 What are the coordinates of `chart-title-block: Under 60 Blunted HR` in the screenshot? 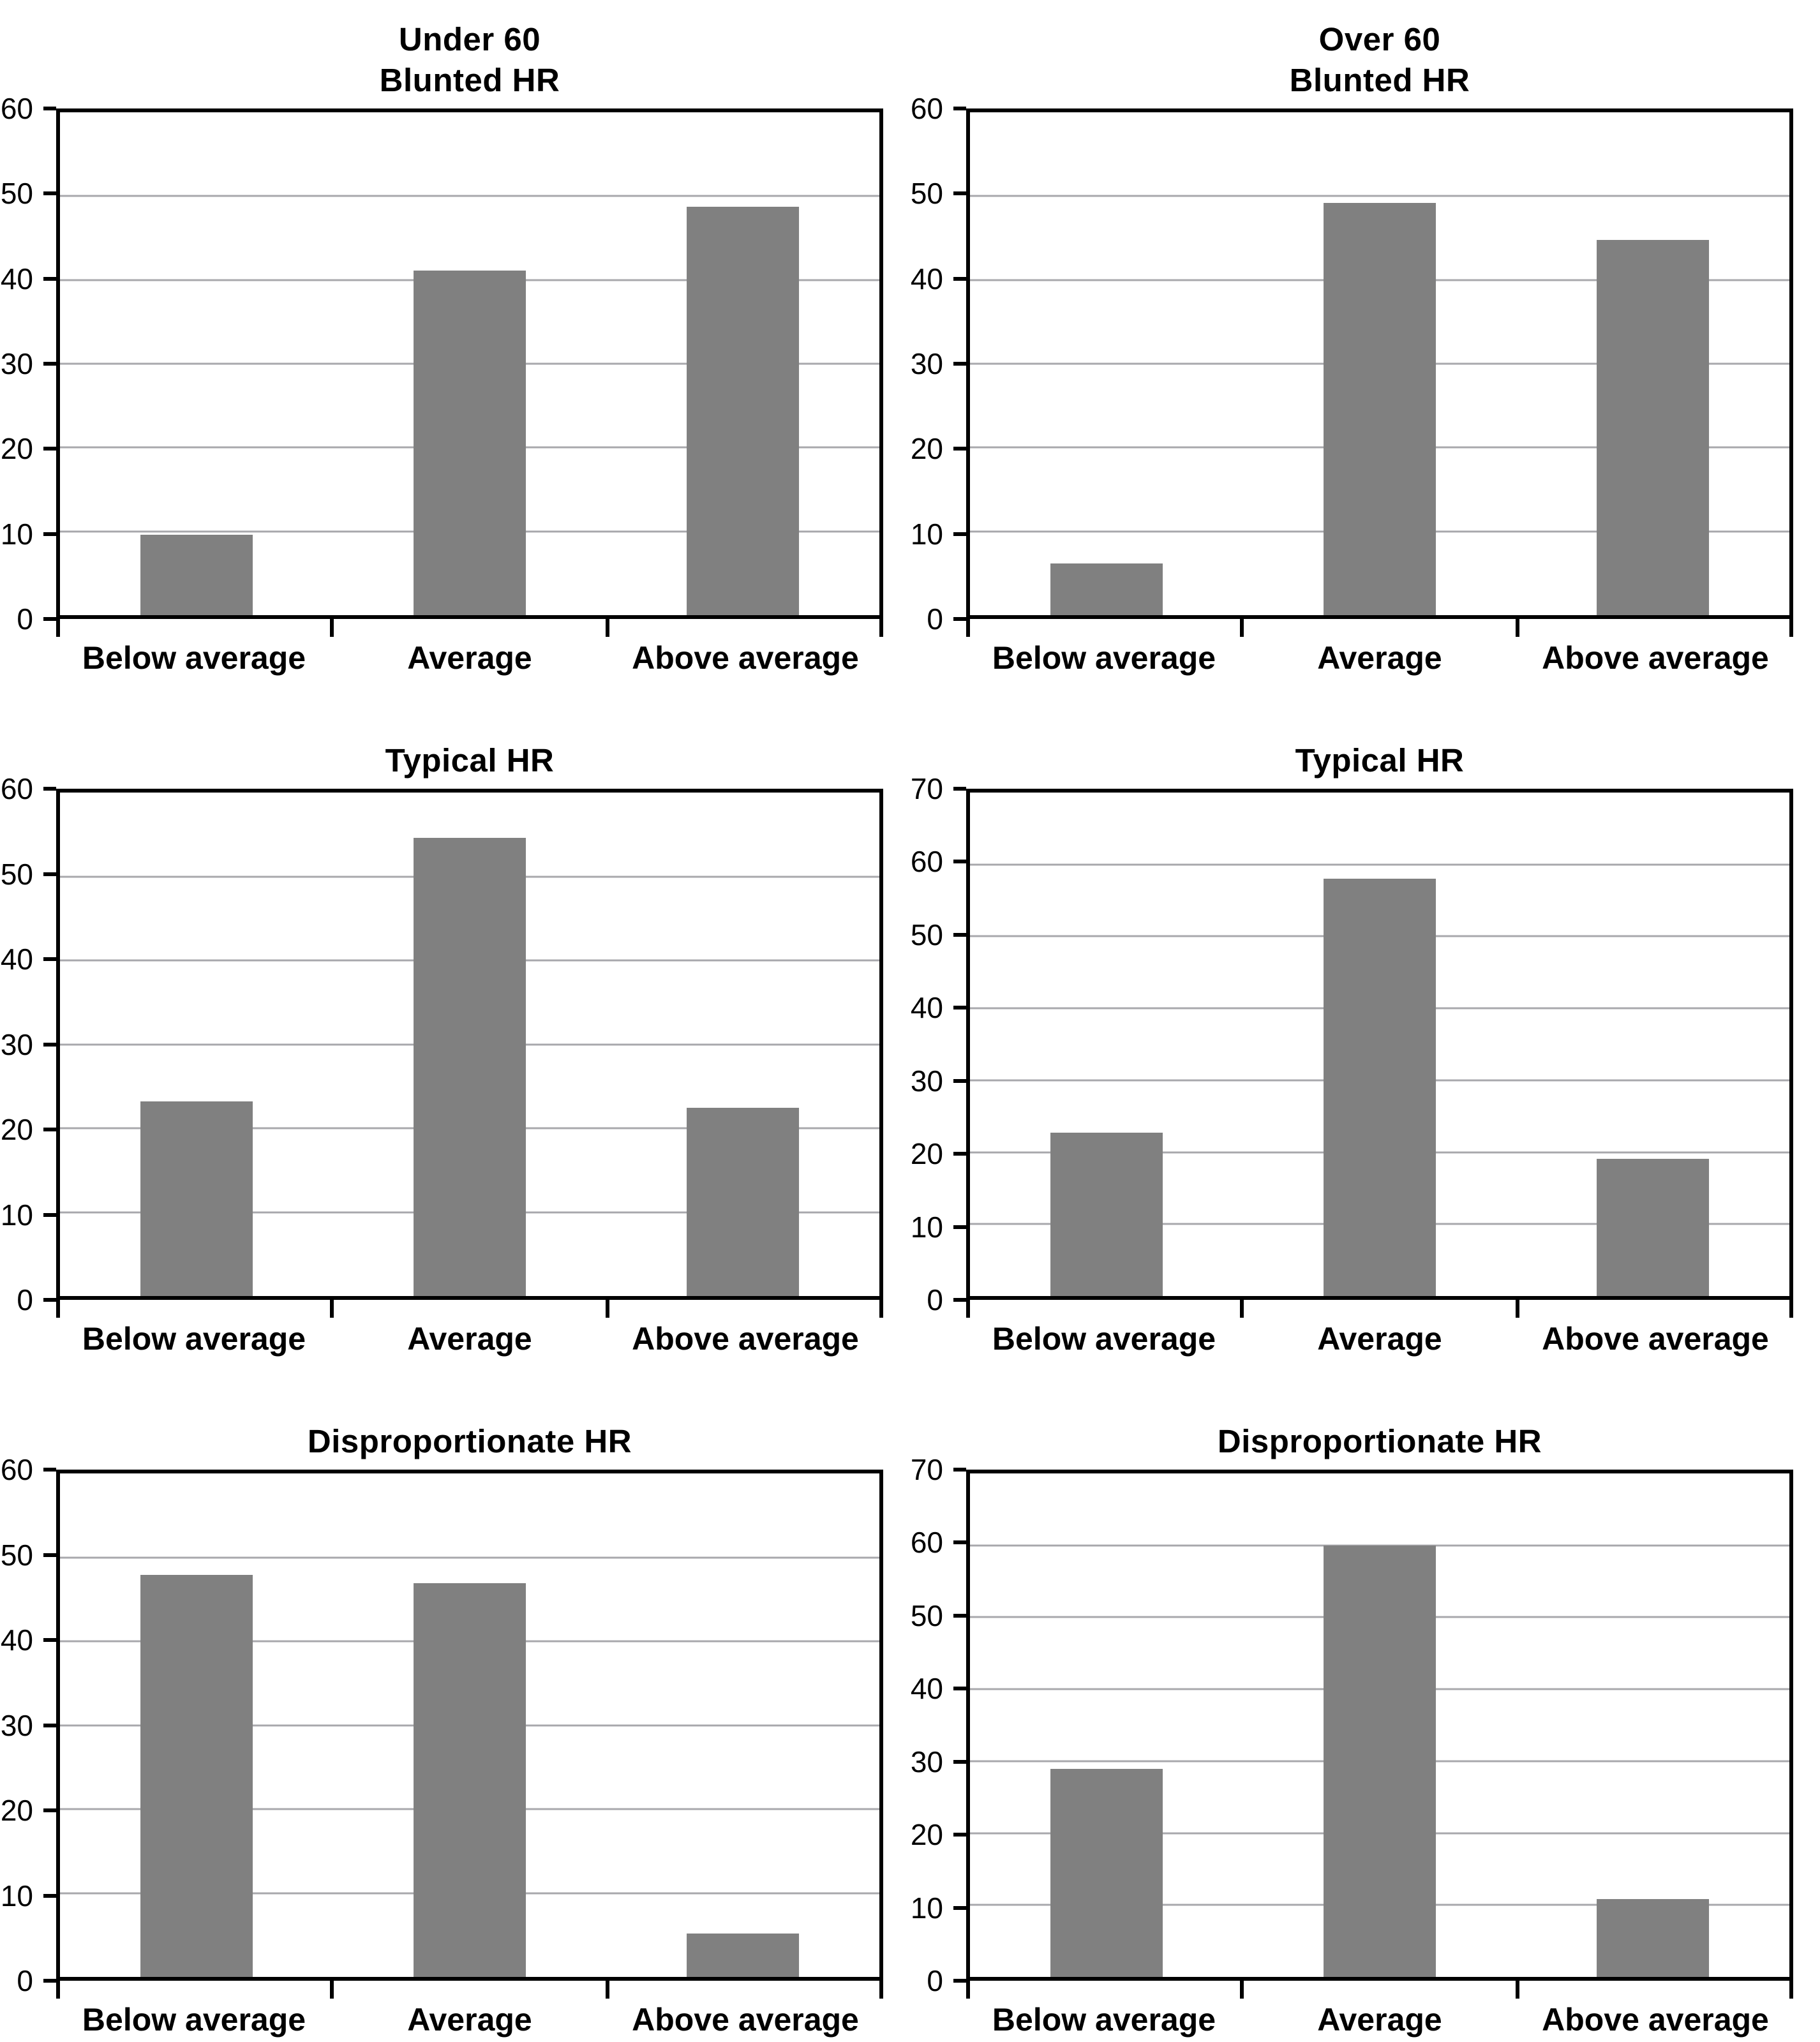 It's located at (469, 53).